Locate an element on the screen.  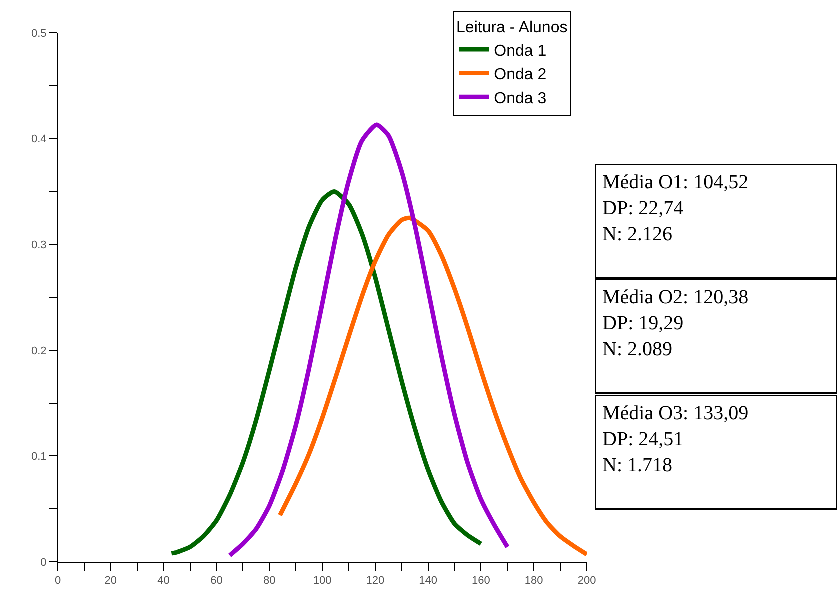
x-tick-label: 60 is located at coordinates (216, 581).